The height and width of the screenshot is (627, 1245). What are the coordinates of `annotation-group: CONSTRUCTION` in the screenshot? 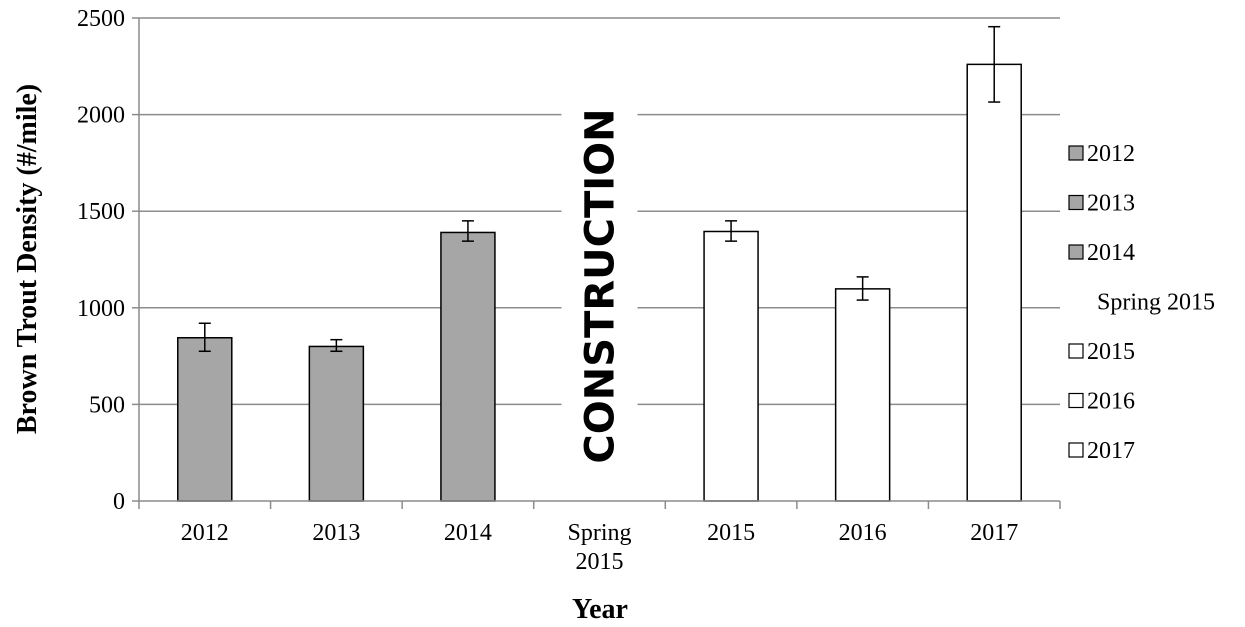 It's located at (599, 286).